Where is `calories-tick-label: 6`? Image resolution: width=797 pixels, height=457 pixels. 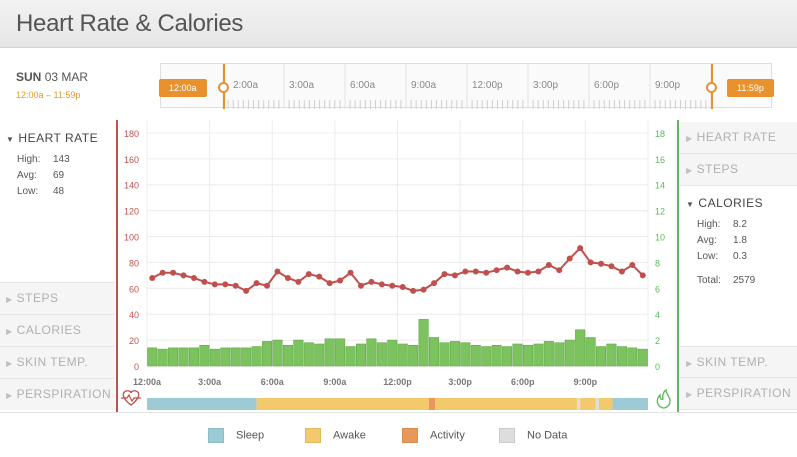
calories-tick-label: 6 is located at coordinates (657, 289).